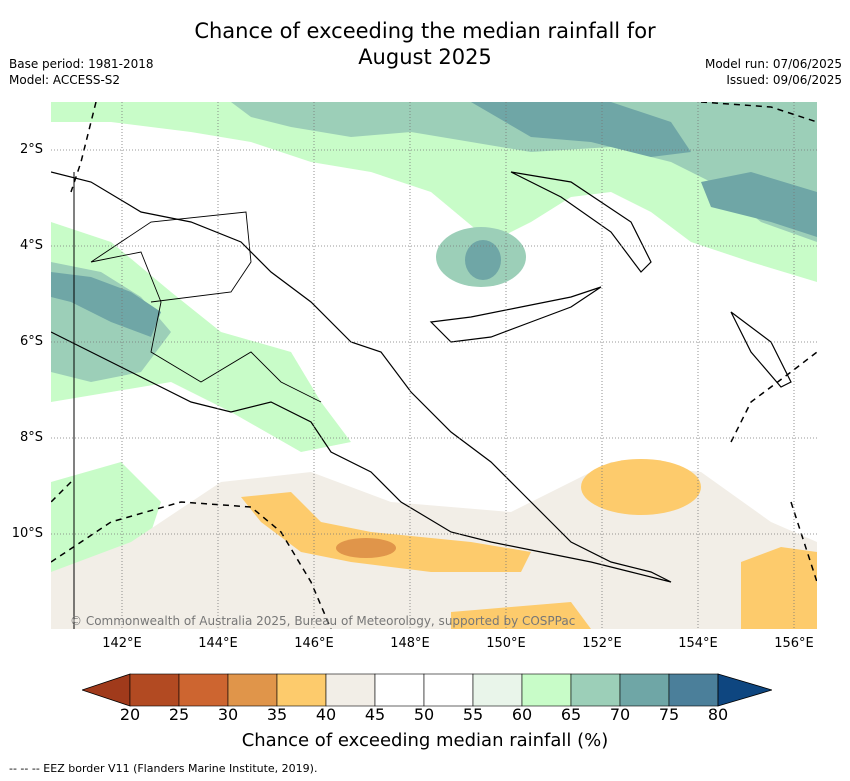 Image resolution: width=850 pixels, height=781 pixels. I want to click on wet-blob-central-core, so click(483, 260).